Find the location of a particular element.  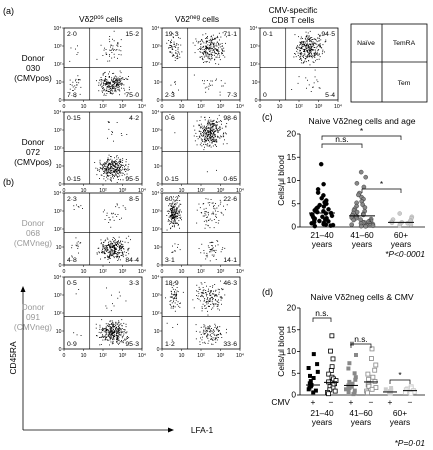

category-label: 21–40 years is located at coordinates (322, 239).